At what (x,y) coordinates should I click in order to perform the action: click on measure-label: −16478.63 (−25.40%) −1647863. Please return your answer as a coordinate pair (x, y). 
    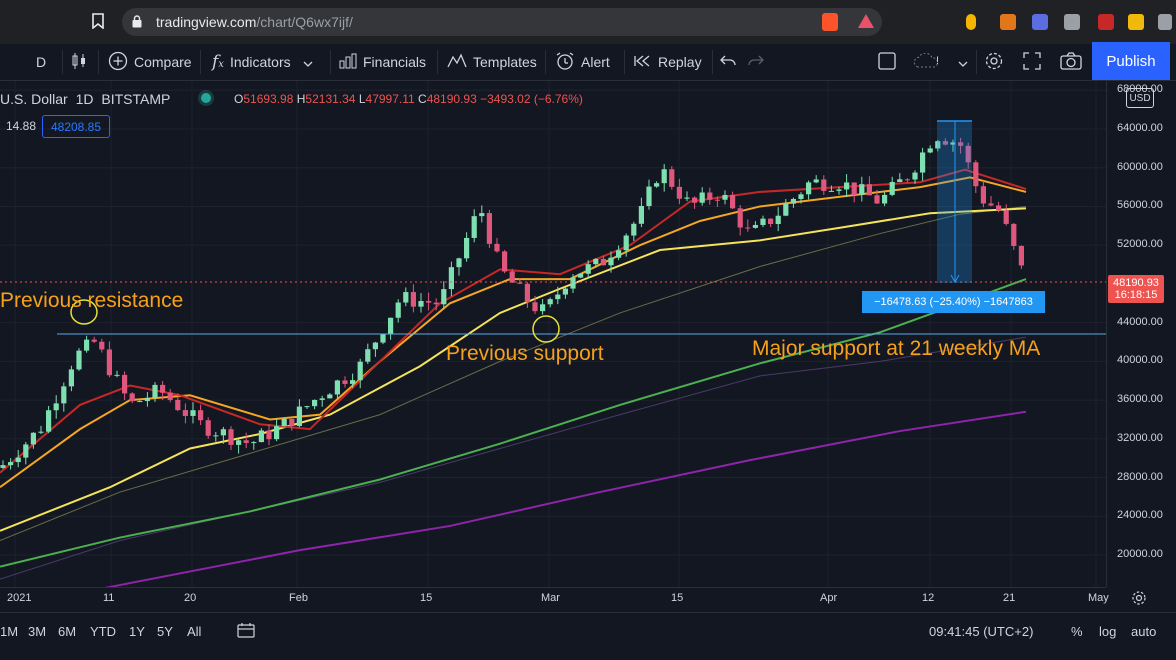
    Looking at the image, I should click on (953, 302).